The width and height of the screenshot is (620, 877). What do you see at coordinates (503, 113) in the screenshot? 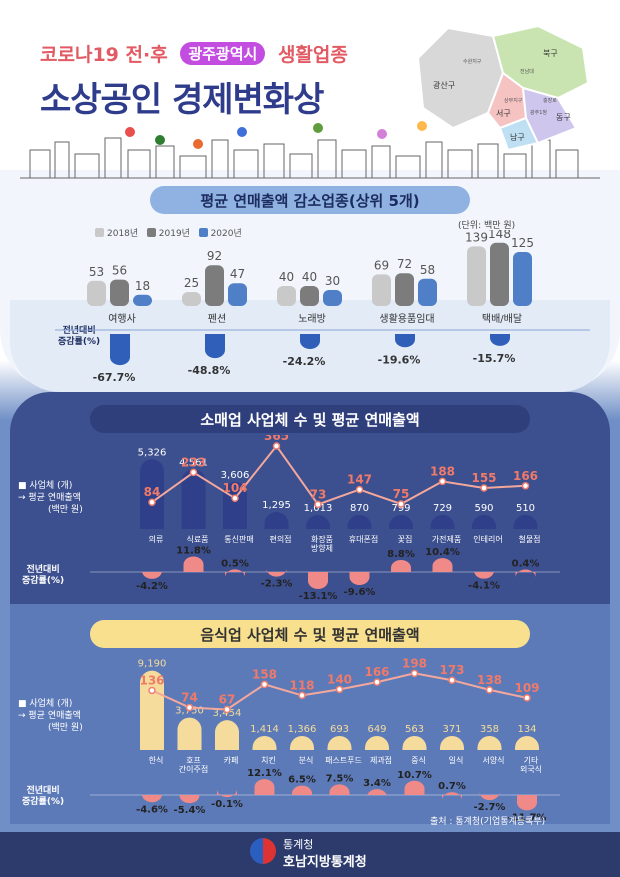
I see `map-label-seo: 서구` at bounding box center [503, 113].